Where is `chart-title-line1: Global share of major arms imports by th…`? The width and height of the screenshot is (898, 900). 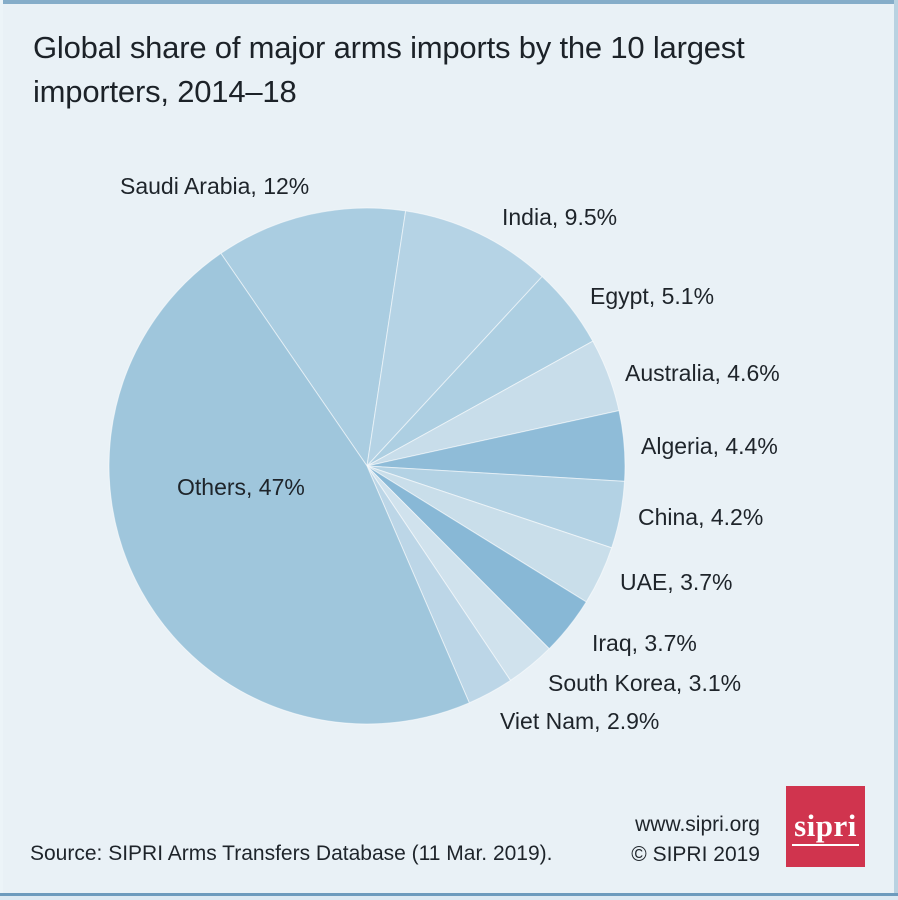
chart-title-line1: Global share of major arms imports by th… is located at coordinates (389, 47).